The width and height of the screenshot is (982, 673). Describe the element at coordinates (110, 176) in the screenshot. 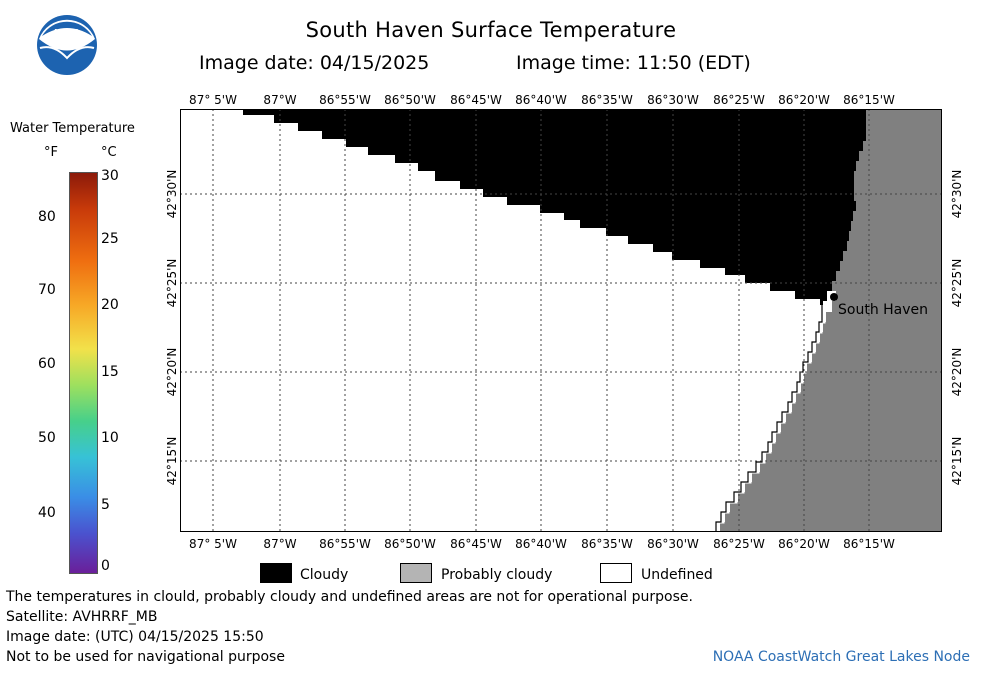

I see `colorbar-c-tick: 30` at that location.